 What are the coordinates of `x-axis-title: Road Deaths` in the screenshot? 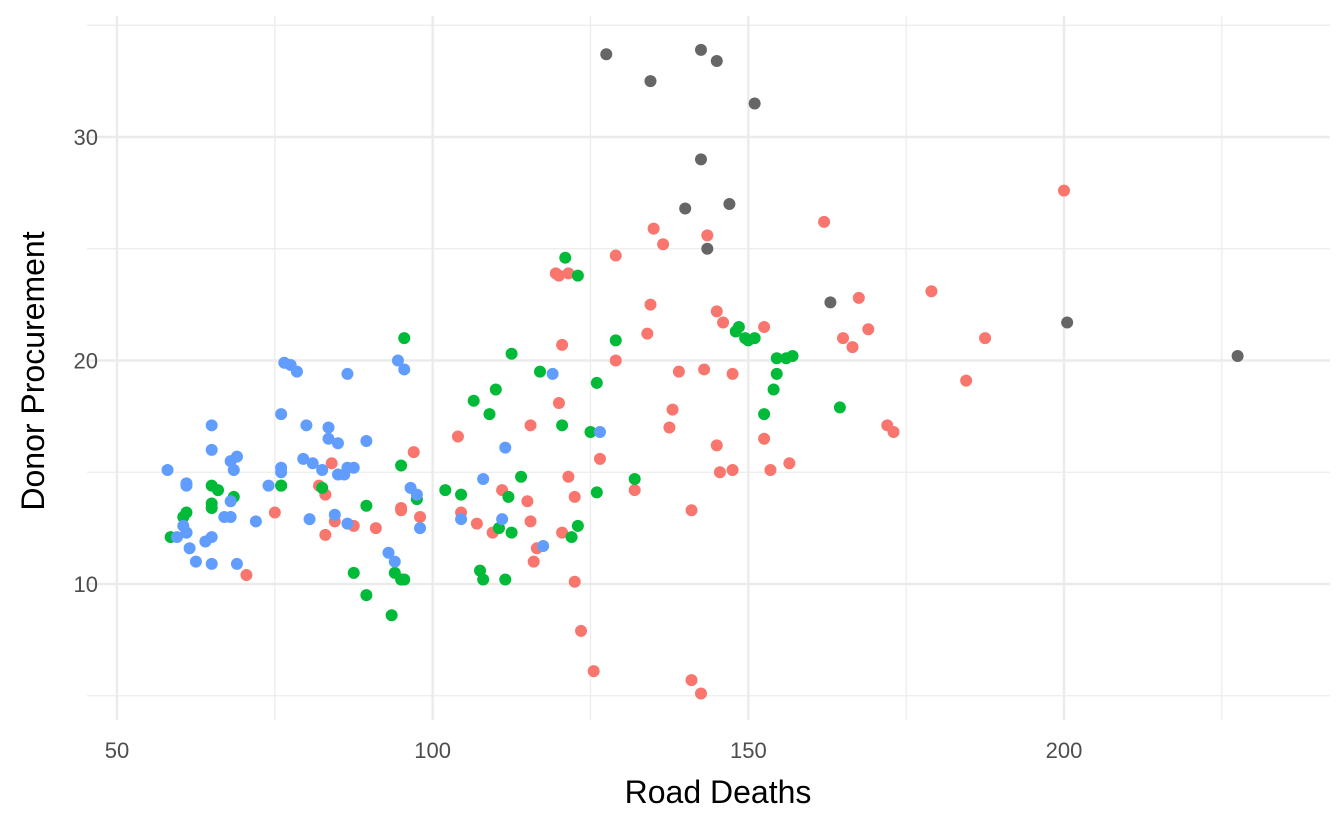 It's located at (718, 792).